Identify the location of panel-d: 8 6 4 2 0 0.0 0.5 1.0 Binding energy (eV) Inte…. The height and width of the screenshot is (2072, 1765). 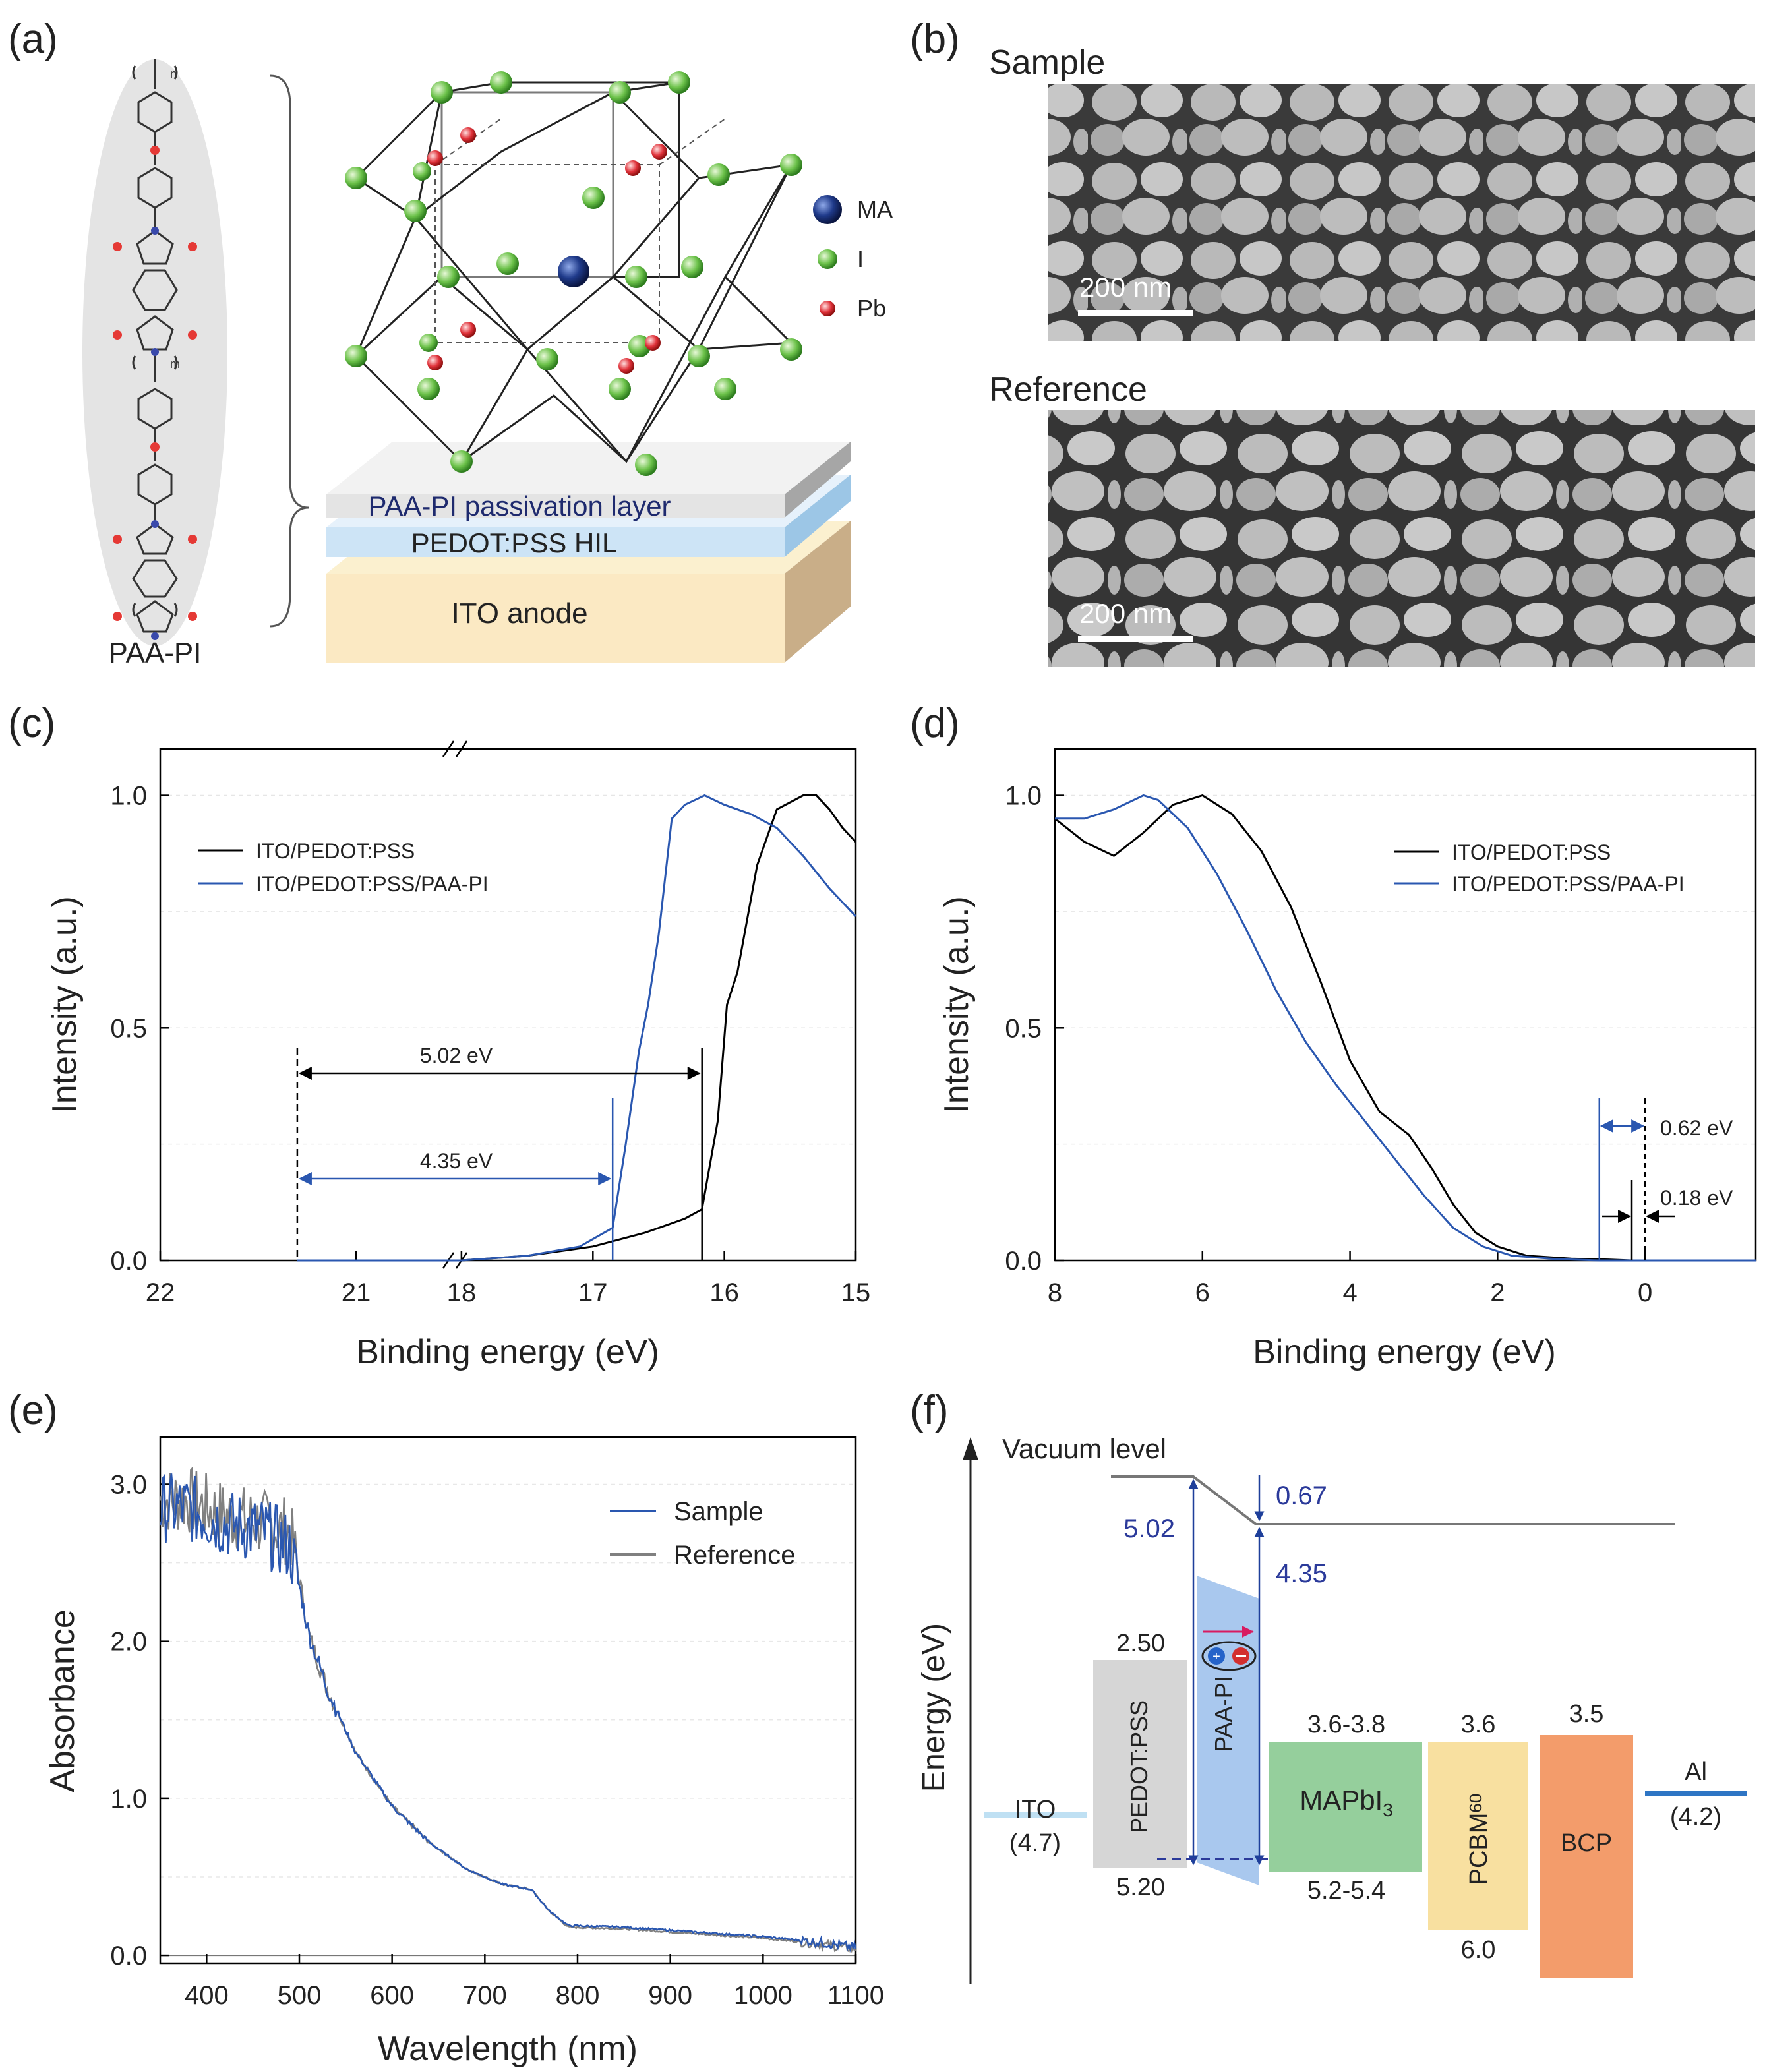
(1347, 1059).